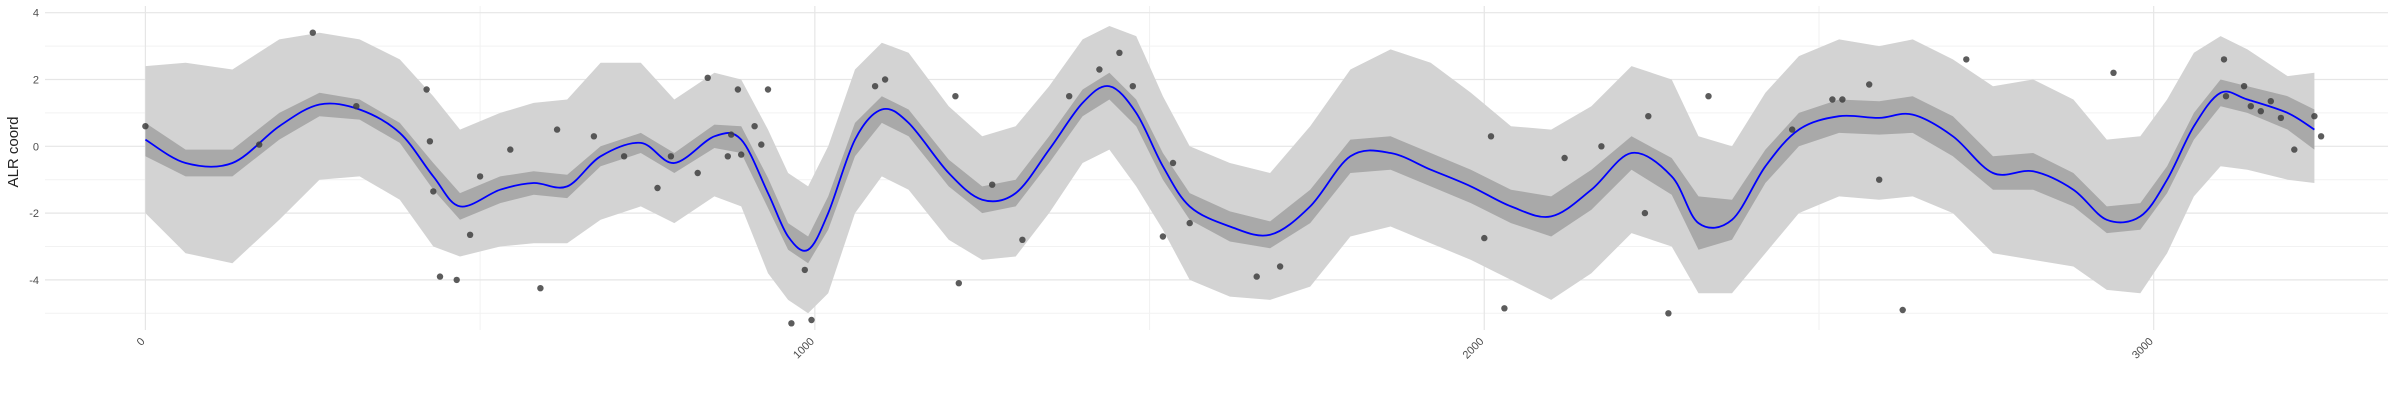 The image size is (2400, 405). What do you see at coordinates (804, 349) in the screenshot?
I see `x-tick-label: 1000` at bounding box center [804, 349].